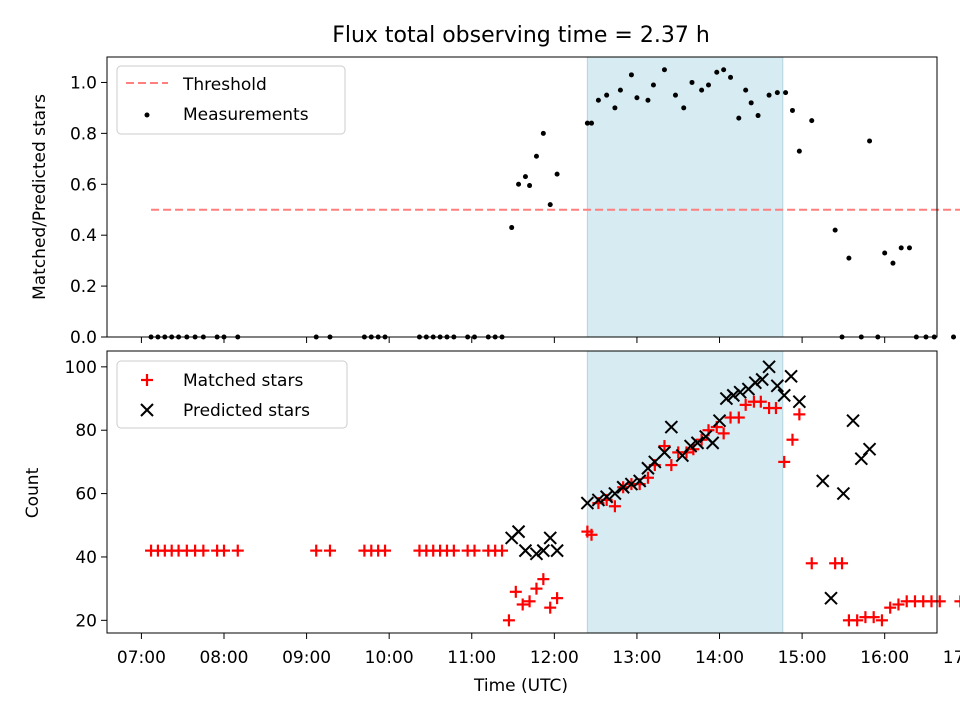  I want to click on xtick-label: 15:00, so click(802, 658).